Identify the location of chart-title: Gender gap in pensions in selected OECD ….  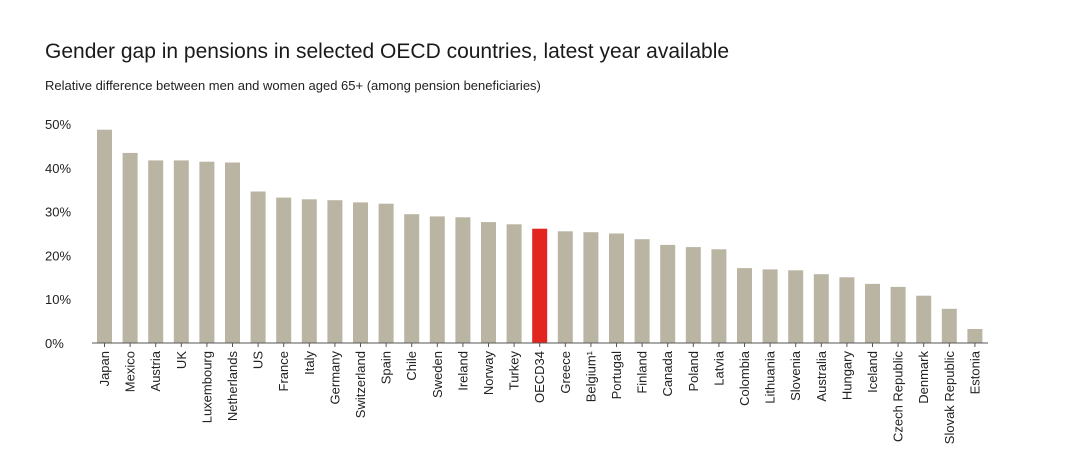
(387, 51).